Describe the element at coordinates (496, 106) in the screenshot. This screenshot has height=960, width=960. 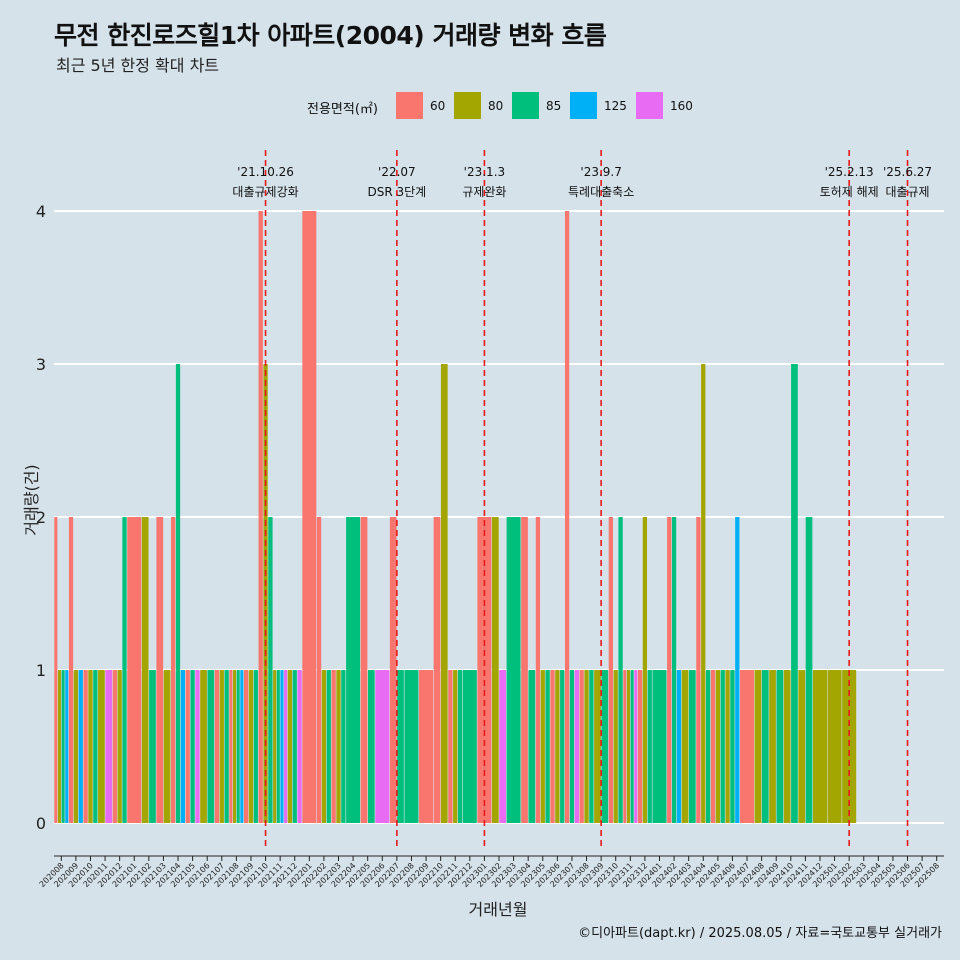
I see `legend-label-80: 80` at that location.